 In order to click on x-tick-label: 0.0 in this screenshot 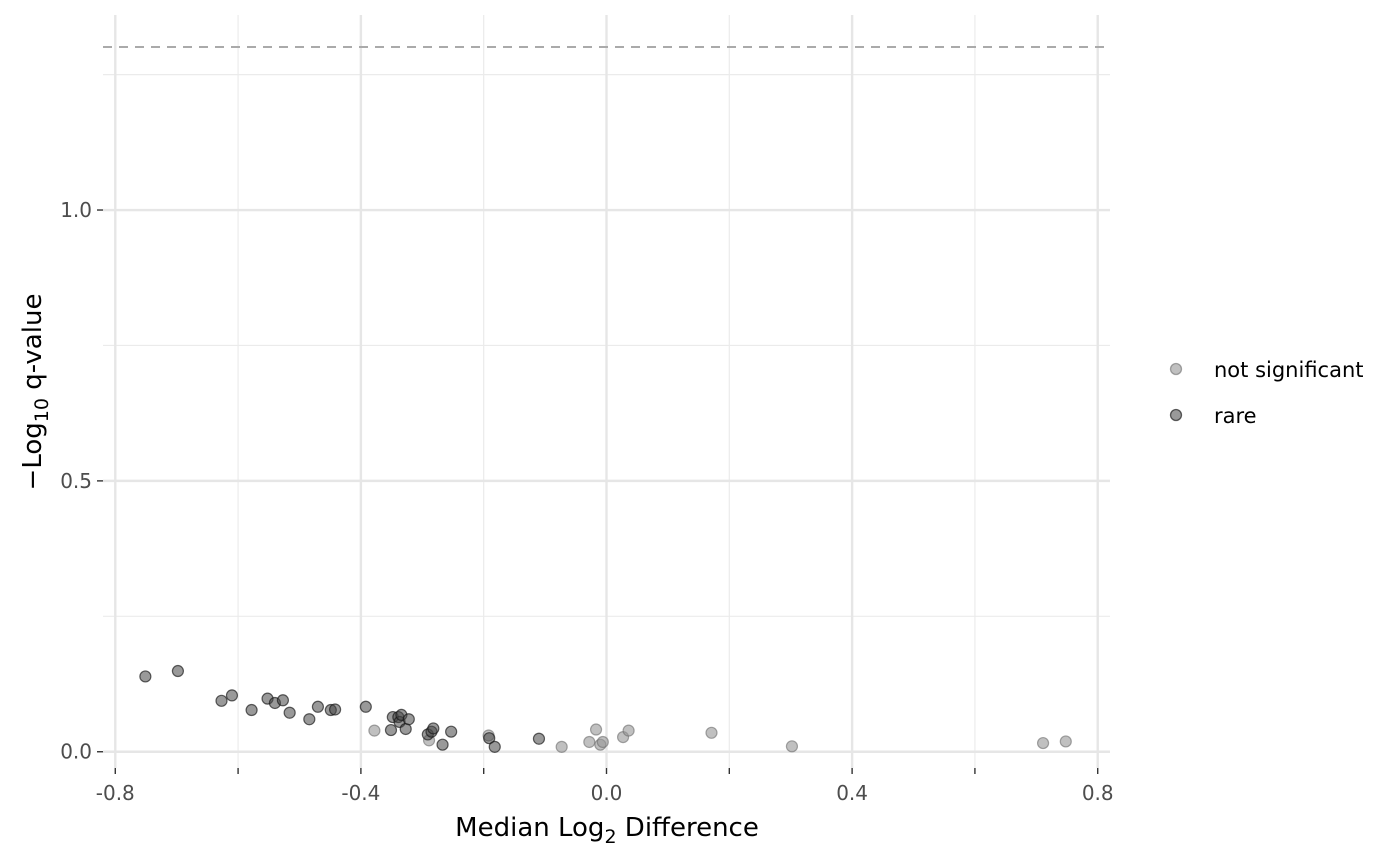, I will do `click(607, 793)`.